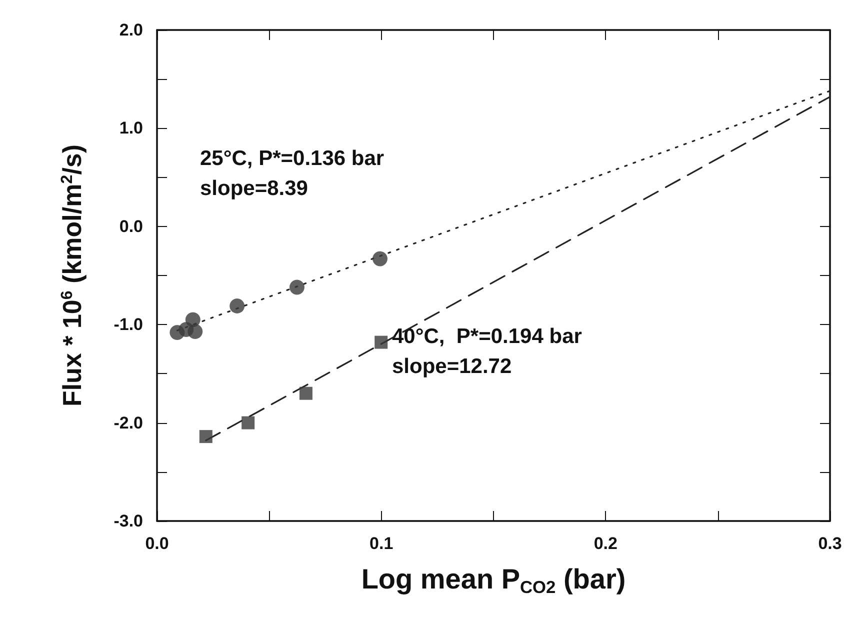 The width and height of the screenshot is (858, 634). I want to click on x-tick-label: 0.3, so click(830, 543).